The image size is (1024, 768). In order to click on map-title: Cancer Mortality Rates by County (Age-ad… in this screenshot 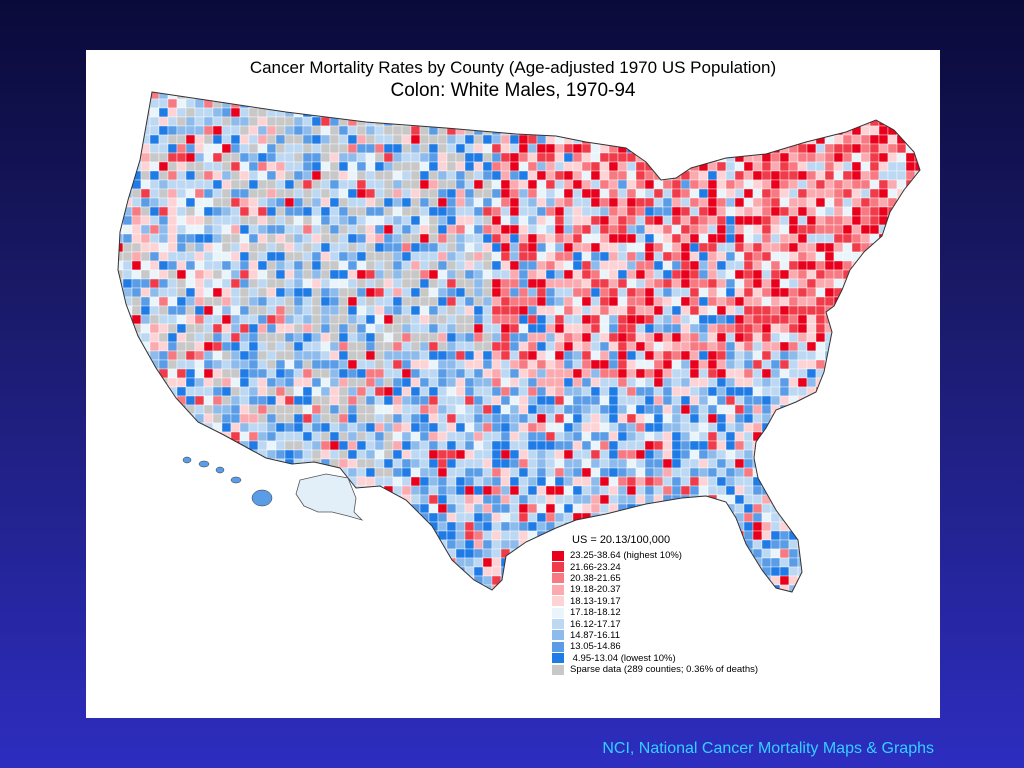, I will do `click(513, 67)`.